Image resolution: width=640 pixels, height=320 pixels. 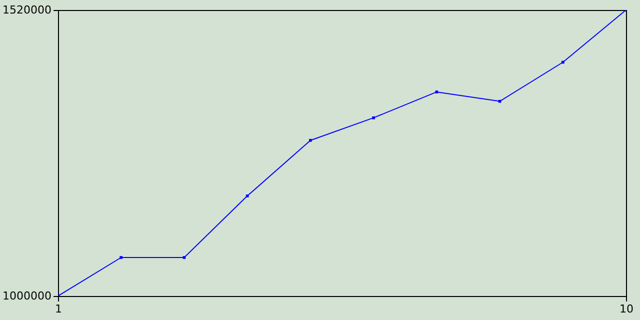 I want to click on x-tick-label: 10, so click(x=627, y=309).